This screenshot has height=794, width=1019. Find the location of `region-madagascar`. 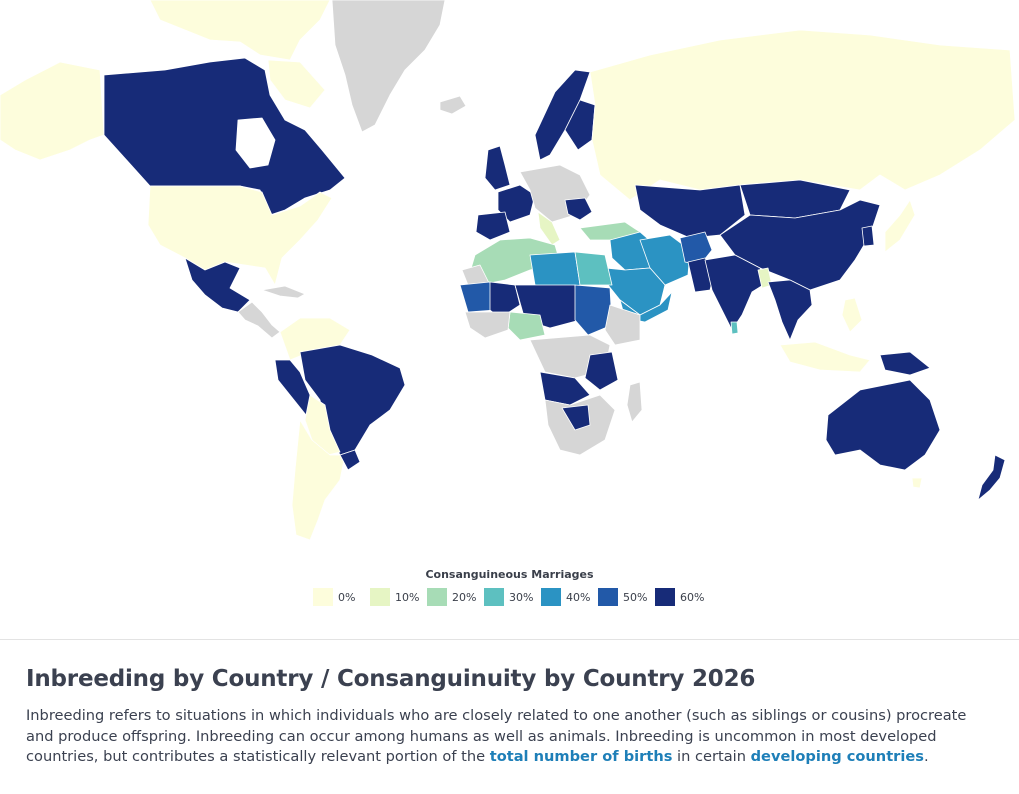

region-madagascar is located at coordinates (634, 402).